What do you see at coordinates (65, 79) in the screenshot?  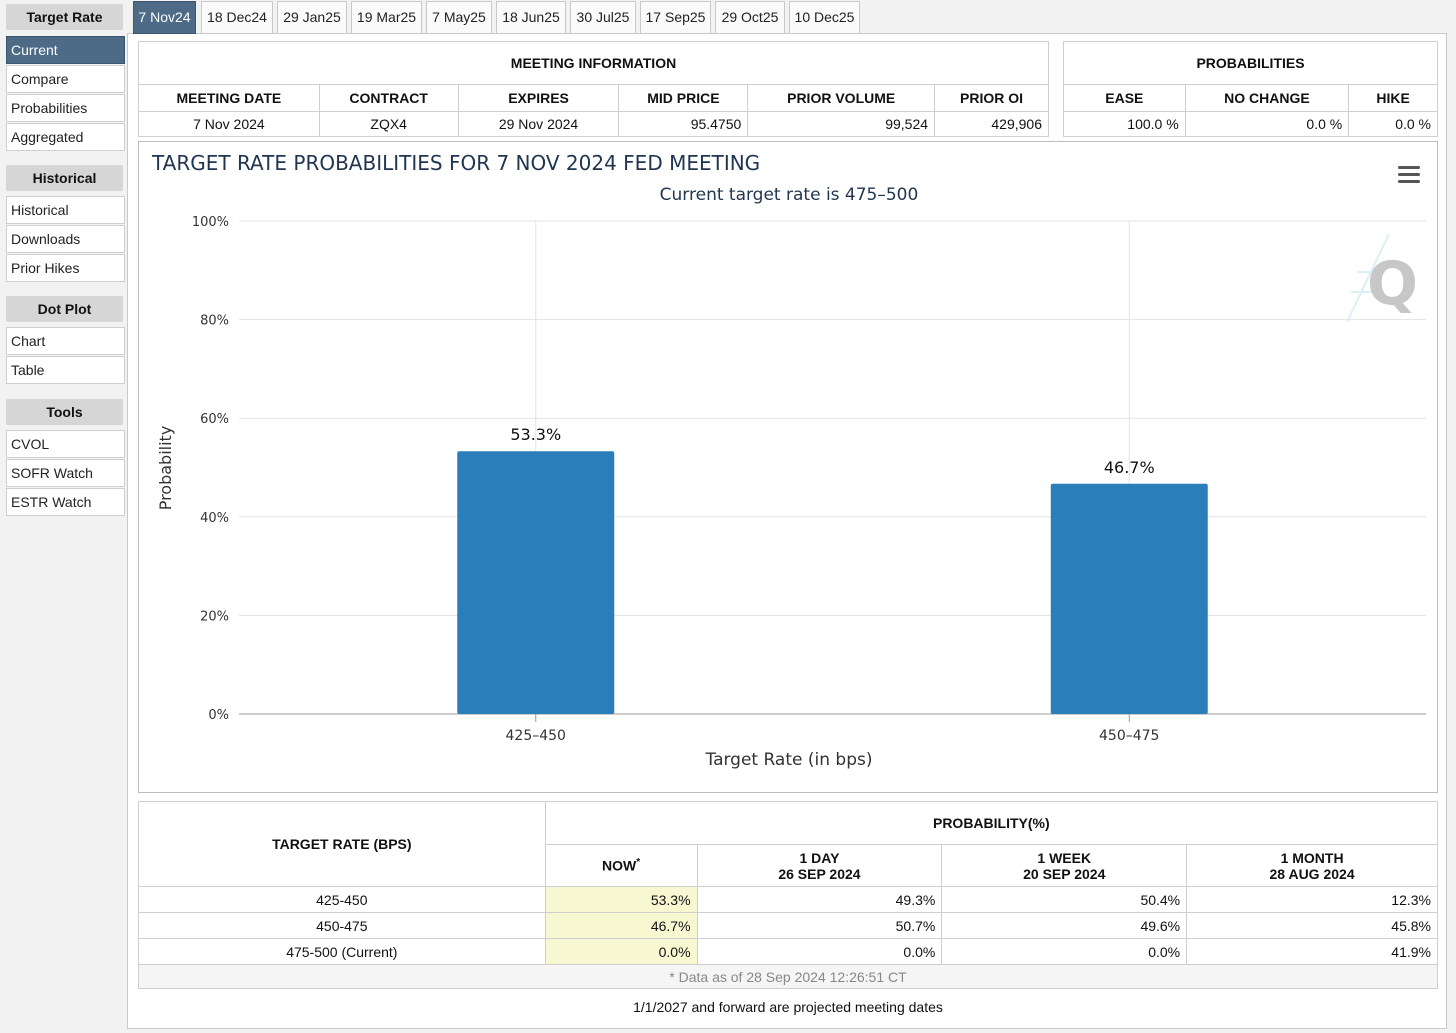 I see `sidebar-item-compare: Compare` at bounding box center [65, 79].